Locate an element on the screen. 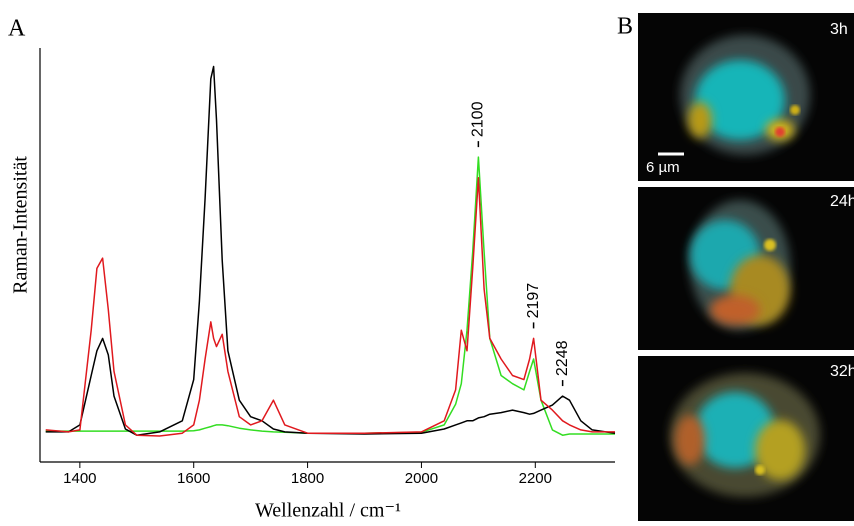  annotation-label: 2197 is located at coordinates (533, 301).